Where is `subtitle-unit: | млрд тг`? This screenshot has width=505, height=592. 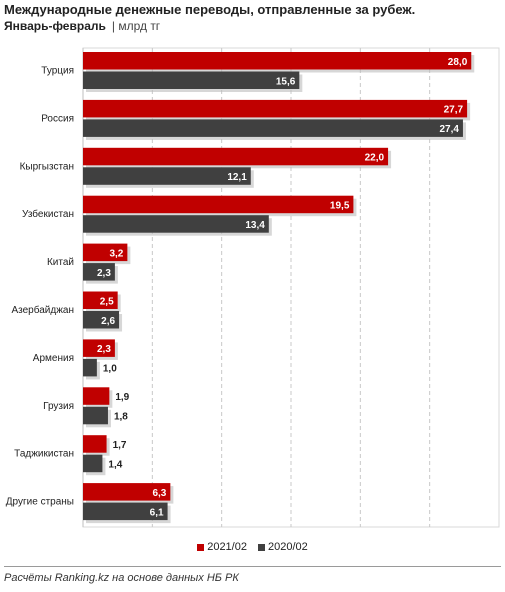
subtitle-unit: | млрд тг is located at coordinates (136, 26).